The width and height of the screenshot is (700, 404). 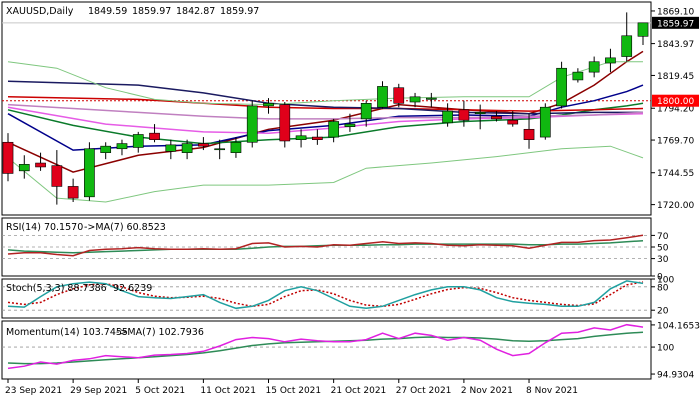 What do you see at coordinates (675, 77) in the screenshot?
I see `price-tick-label: 1819.45` at bounding box center [675, 77].